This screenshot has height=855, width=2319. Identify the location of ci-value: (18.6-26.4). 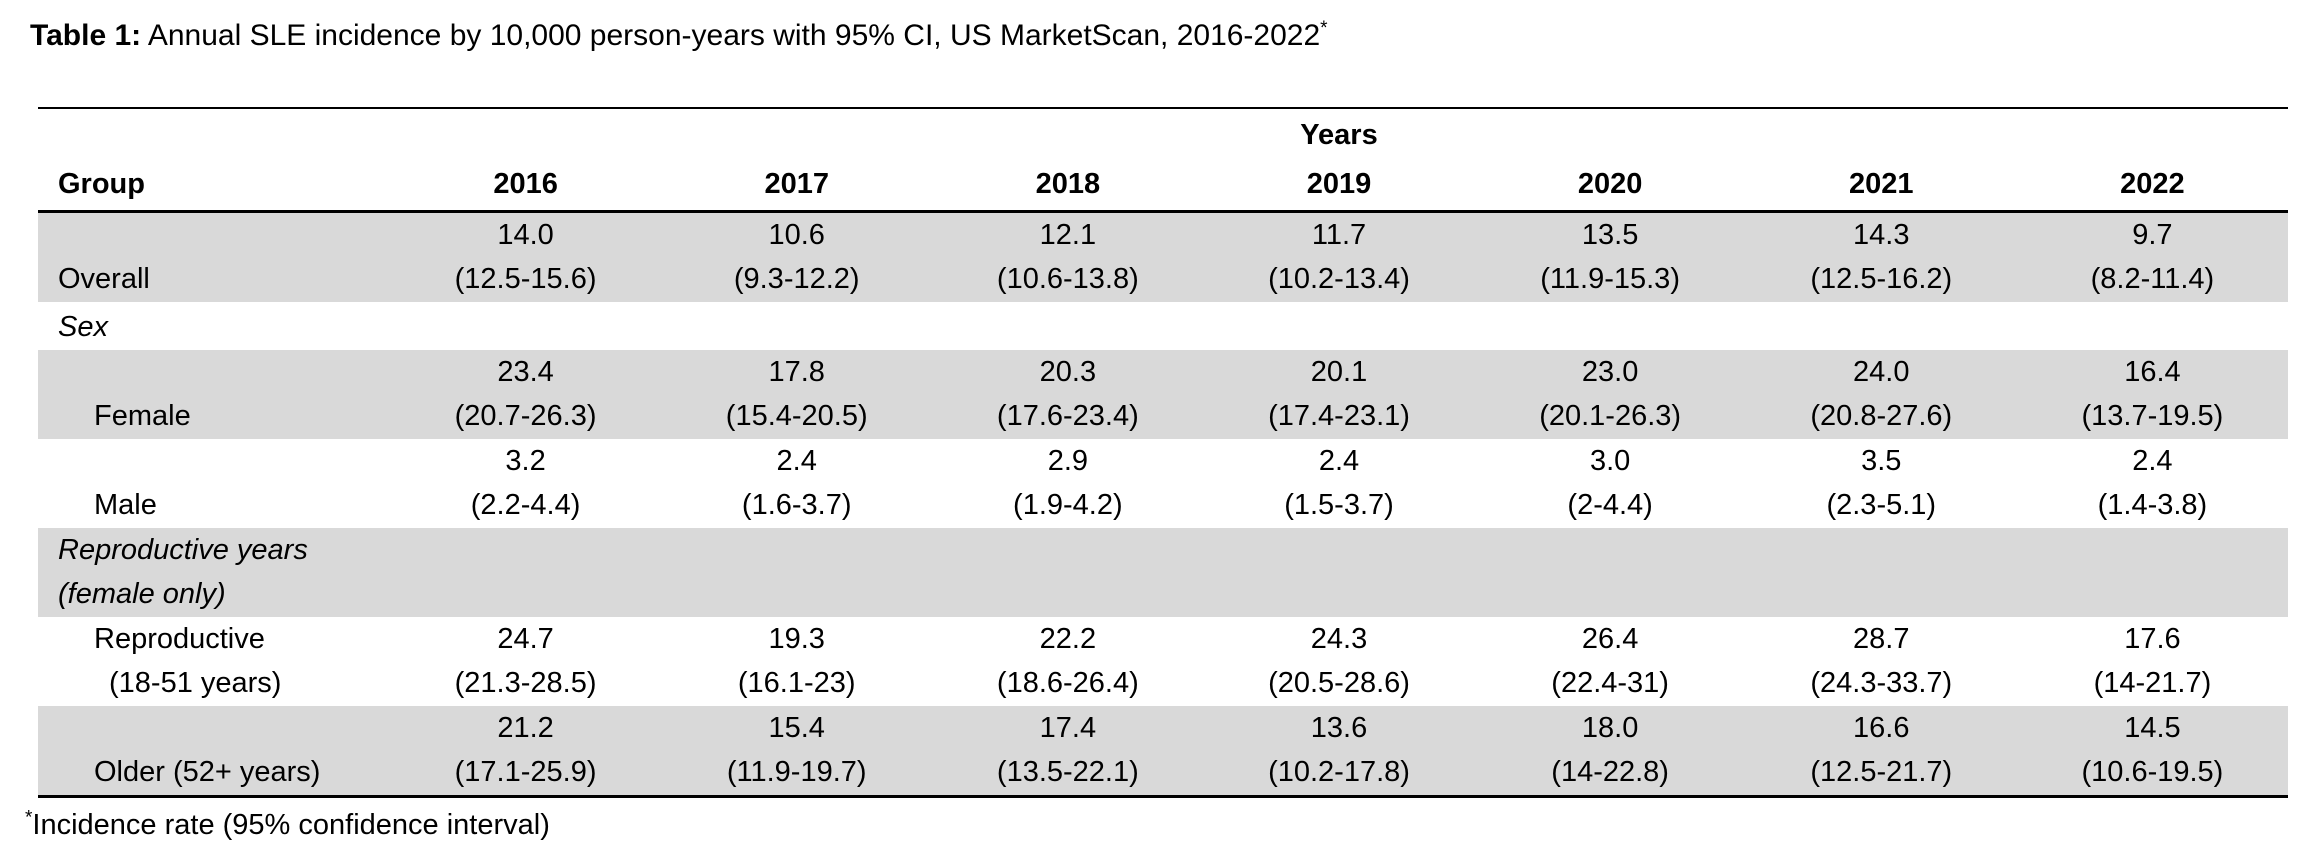
(1067, 682).